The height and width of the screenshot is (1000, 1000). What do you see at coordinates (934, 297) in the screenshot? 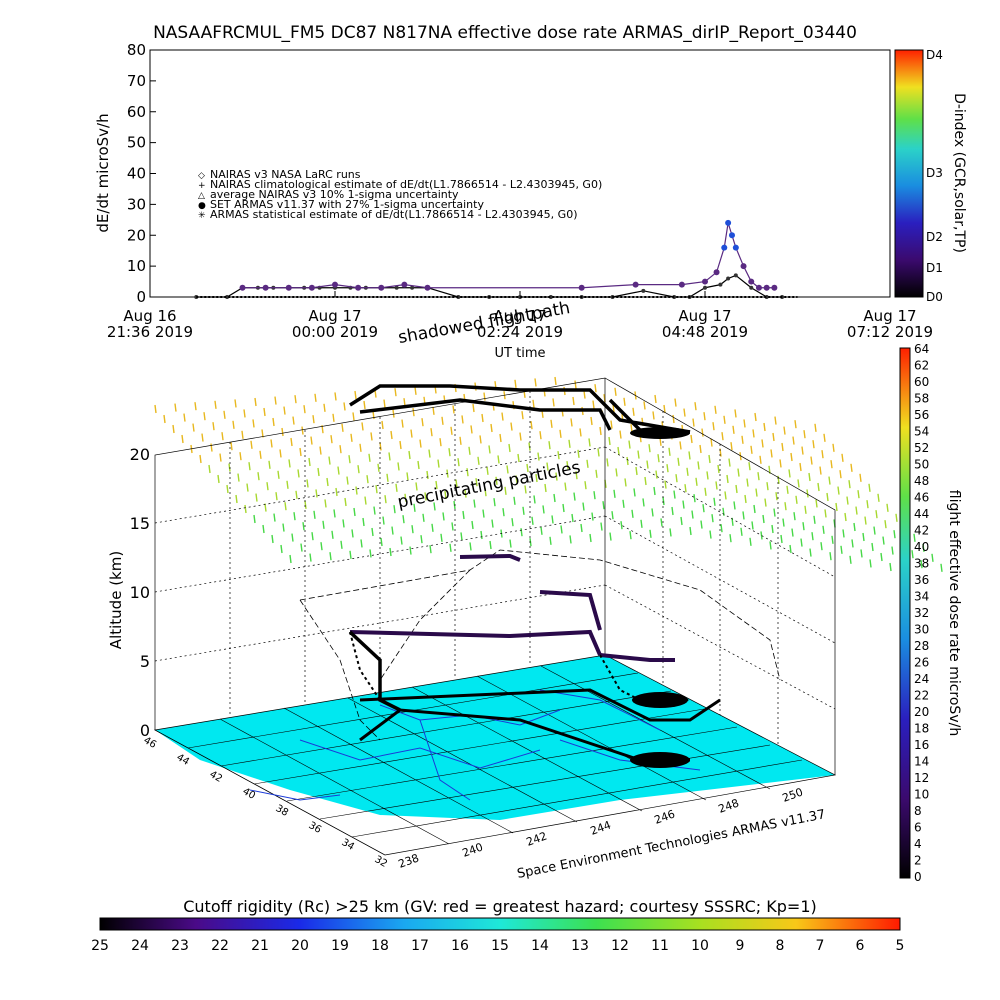
I see `d-tick-label: D0` at bounding box center [934, 297].